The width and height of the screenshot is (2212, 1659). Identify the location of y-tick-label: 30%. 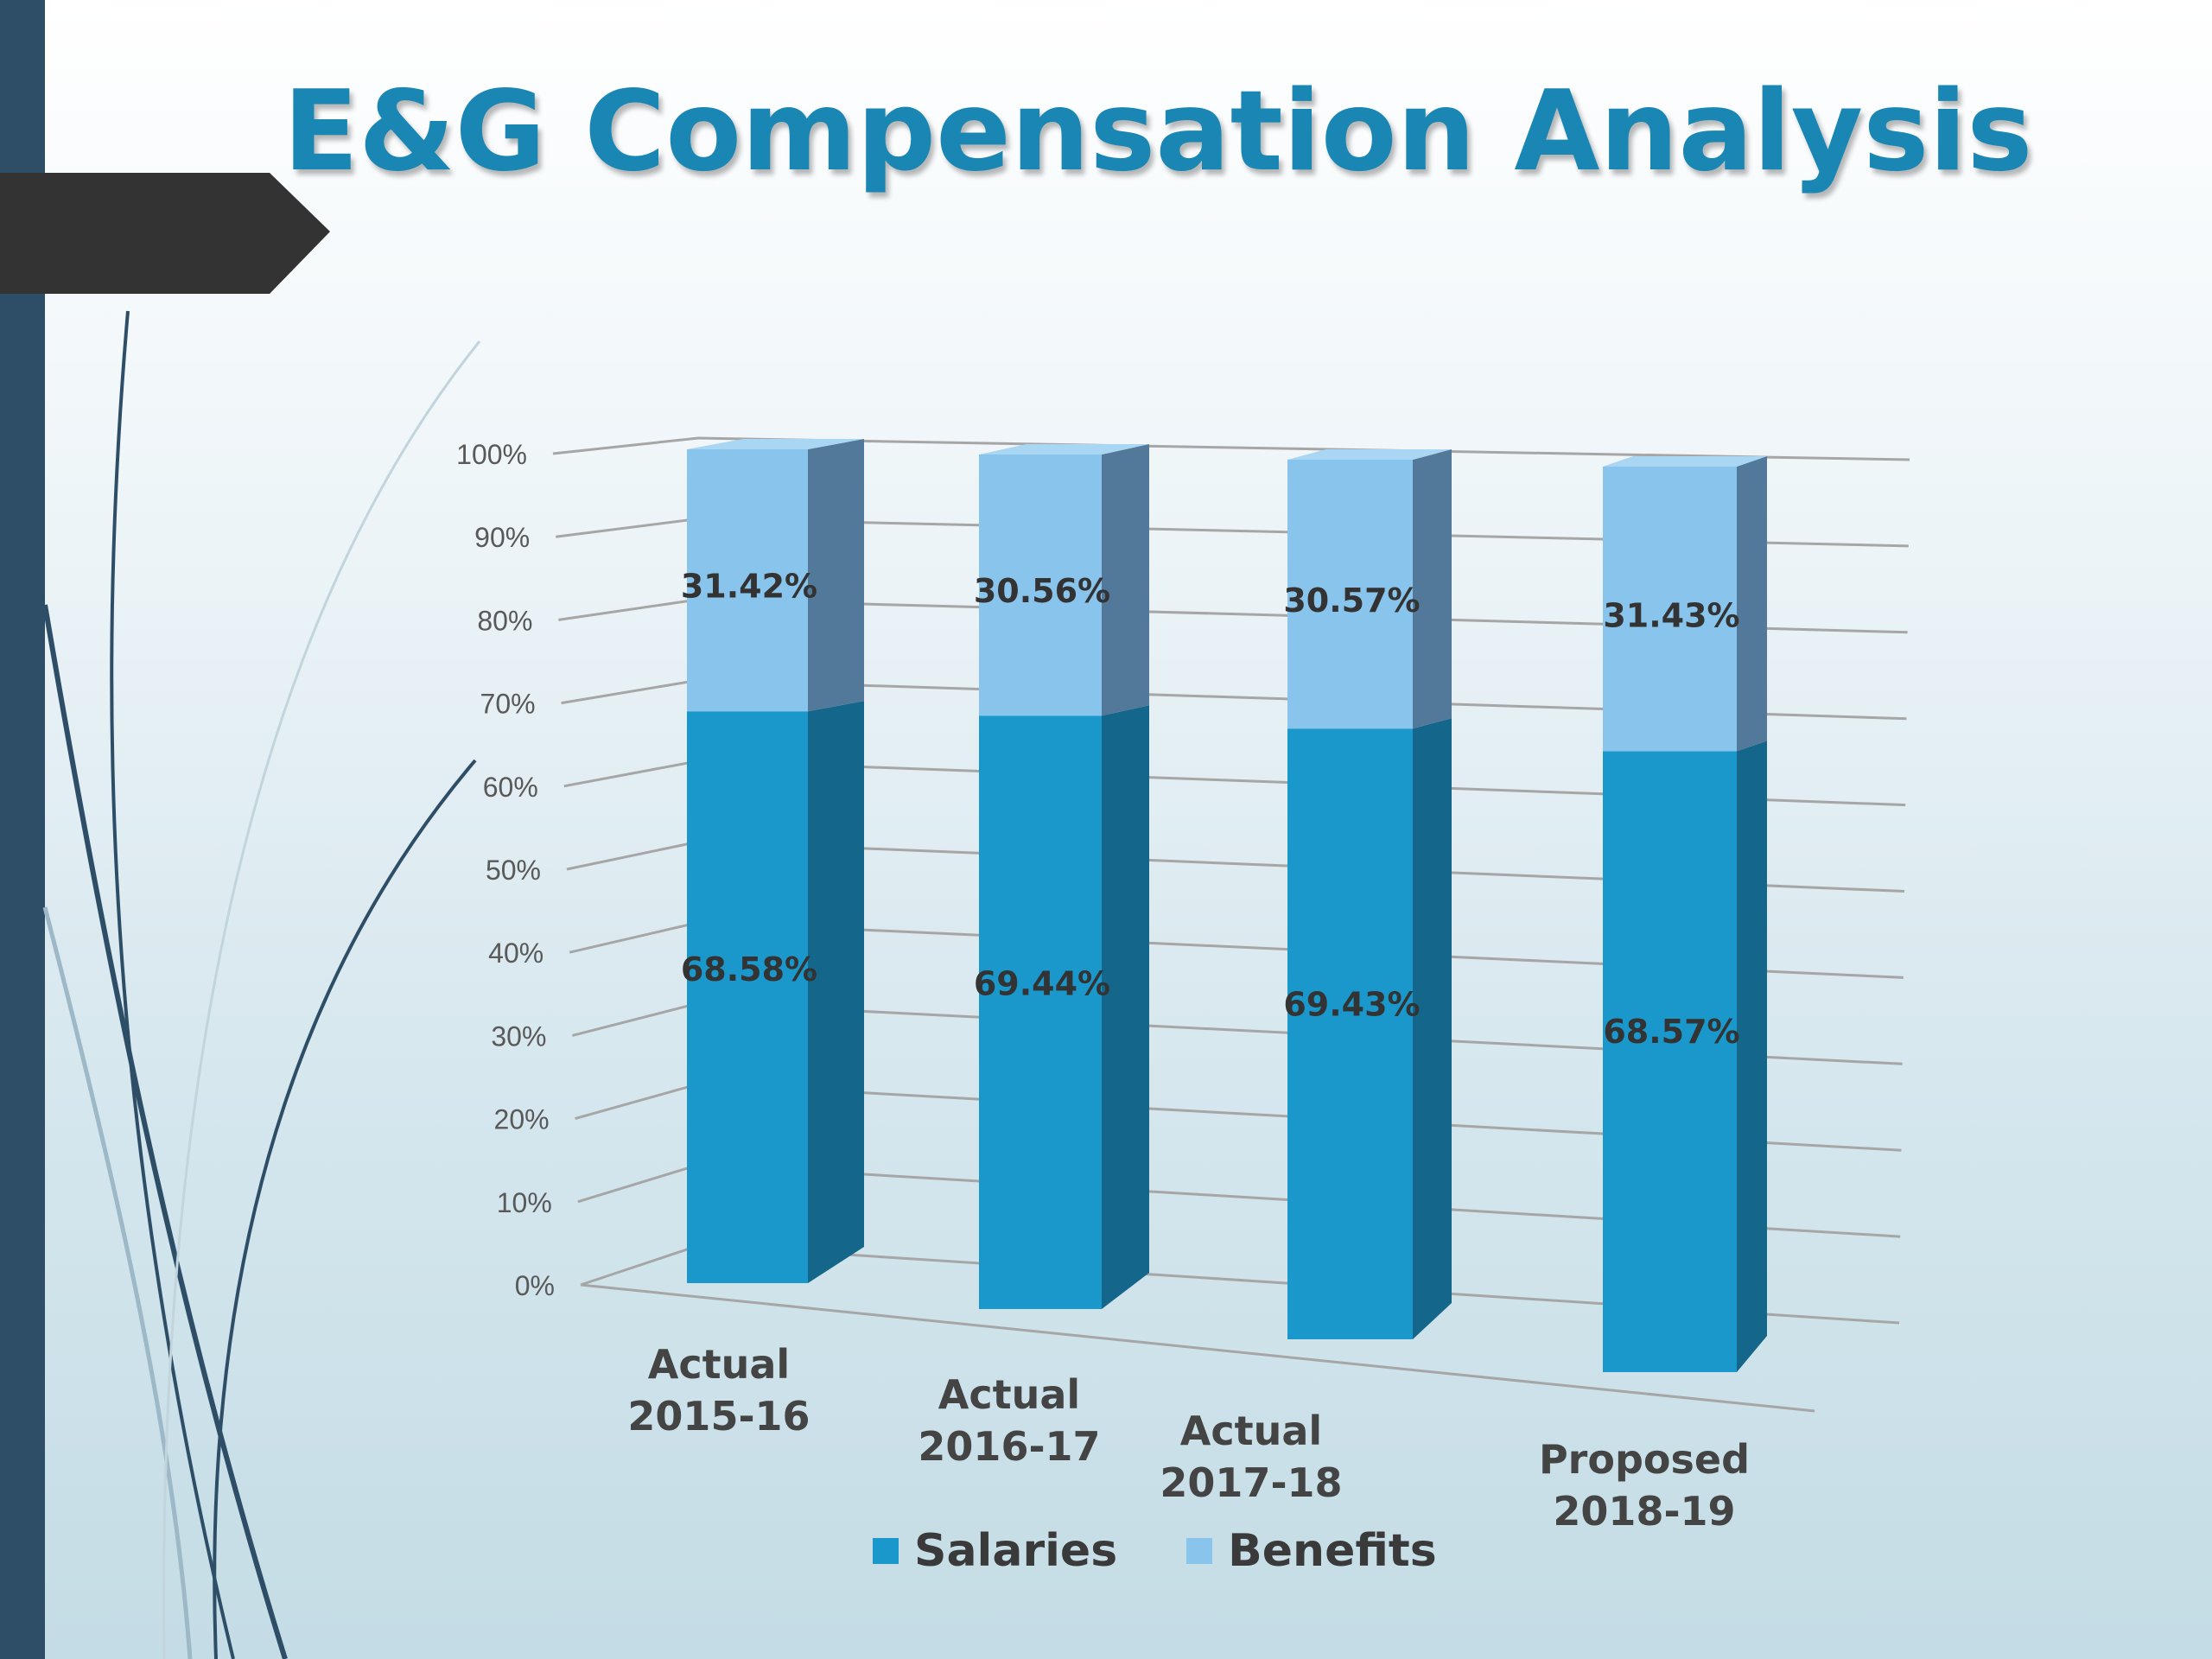
(518, 1036).